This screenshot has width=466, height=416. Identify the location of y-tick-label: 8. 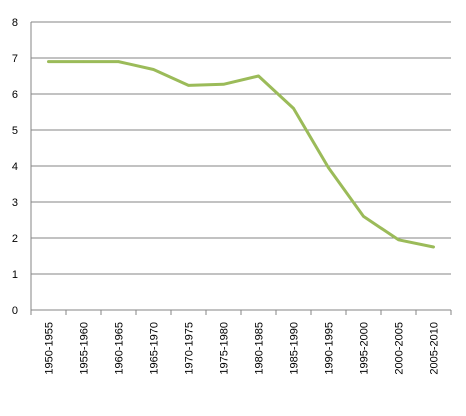
(15, 23).